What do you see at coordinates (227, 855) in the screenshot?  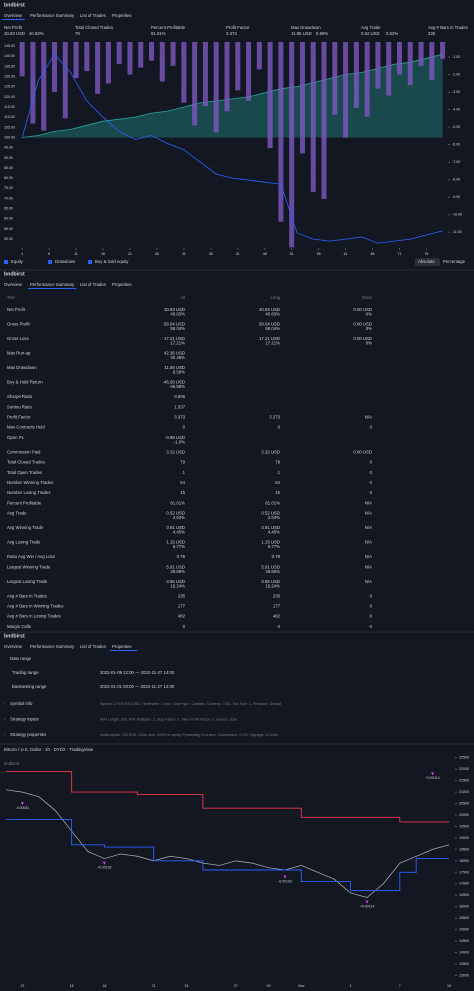 I see `indicator-line` at bounding box center [227, 855].